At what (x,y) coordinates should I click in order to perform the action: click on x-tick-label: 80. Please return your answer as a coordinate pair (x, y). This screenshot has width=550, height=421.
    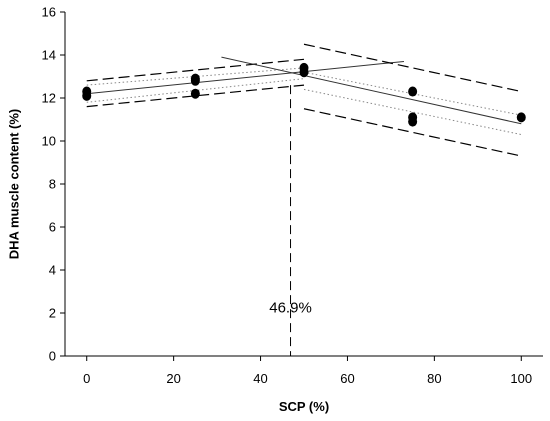
    Looking at the image, I should click on (434, 378).